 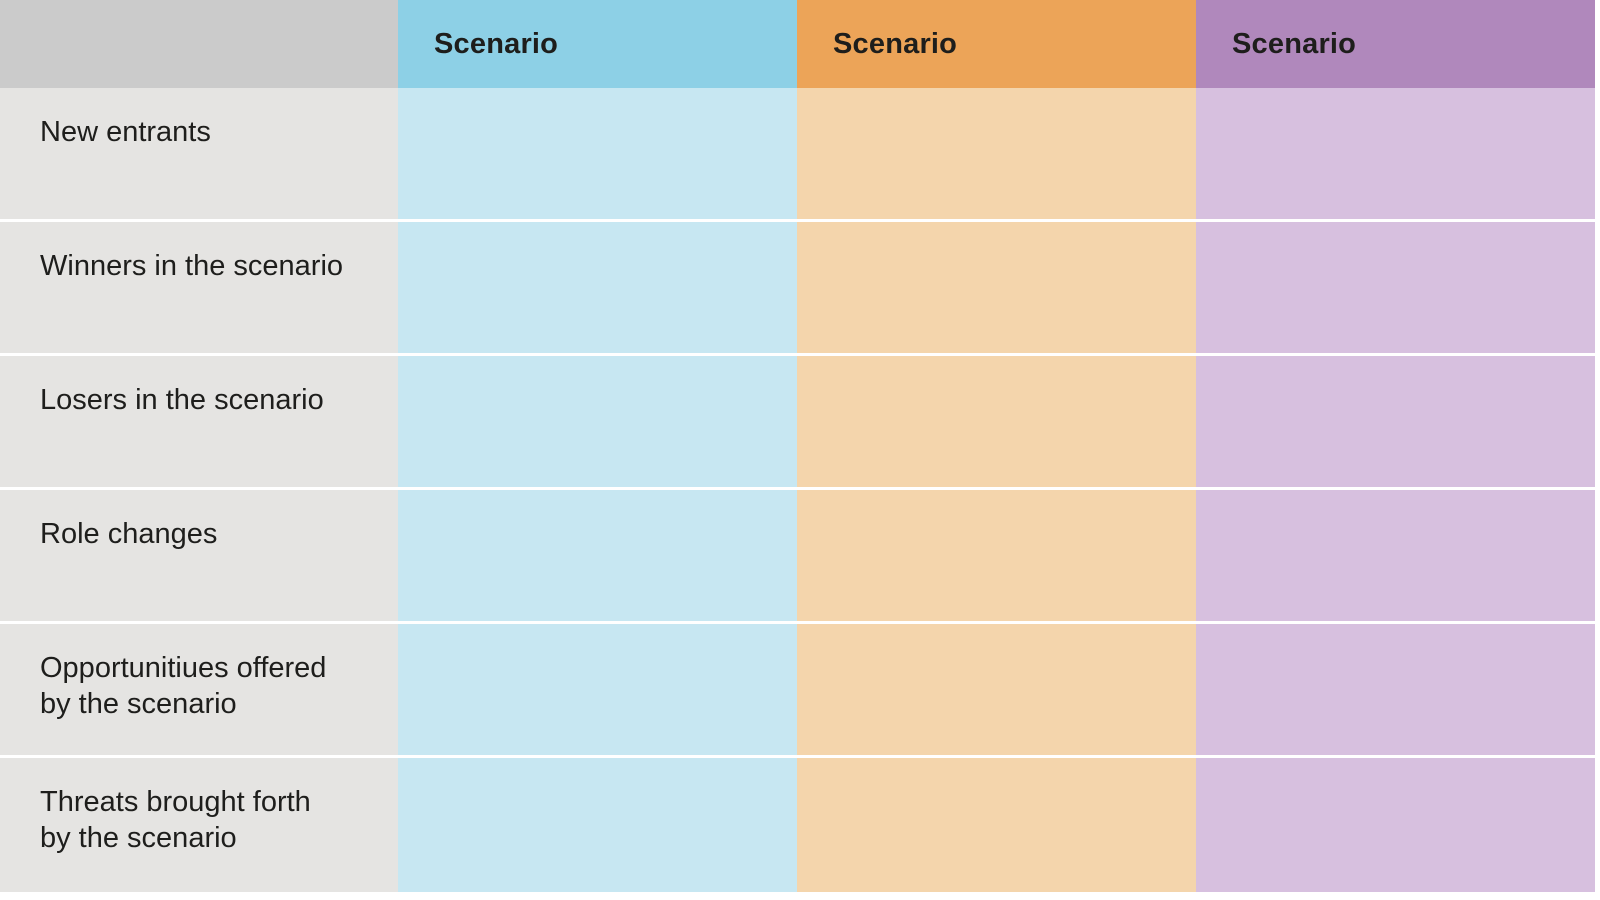 What do you see at coordinates (199, 691) in the screenshot?
I see `row-label: Opportunitiues offered by the scenario` at bounding box center [199, 691].